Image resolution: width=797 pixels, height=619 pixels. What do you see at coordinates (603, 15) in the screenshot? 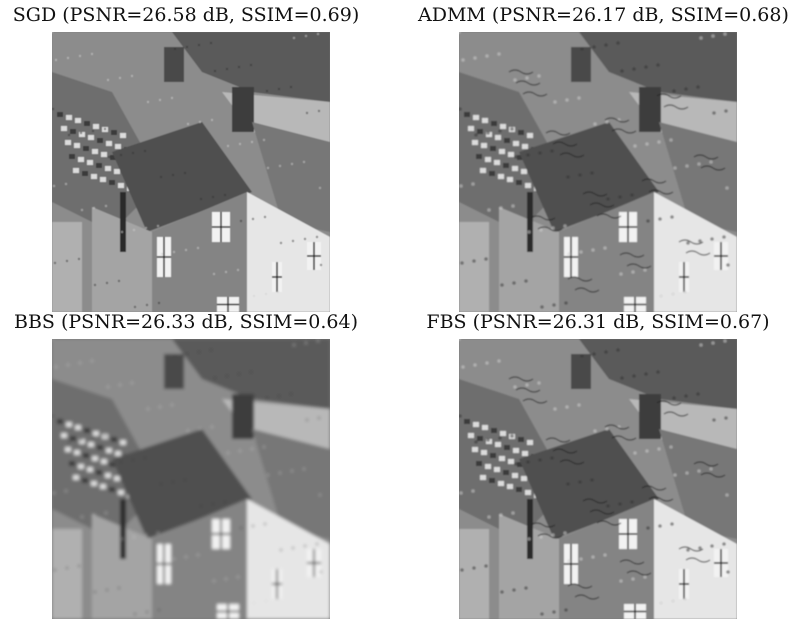
I see `panel-caption: ADMM (PSNR=26.17 dB, SSIM=0.68)` at bounding box center [603, 15].